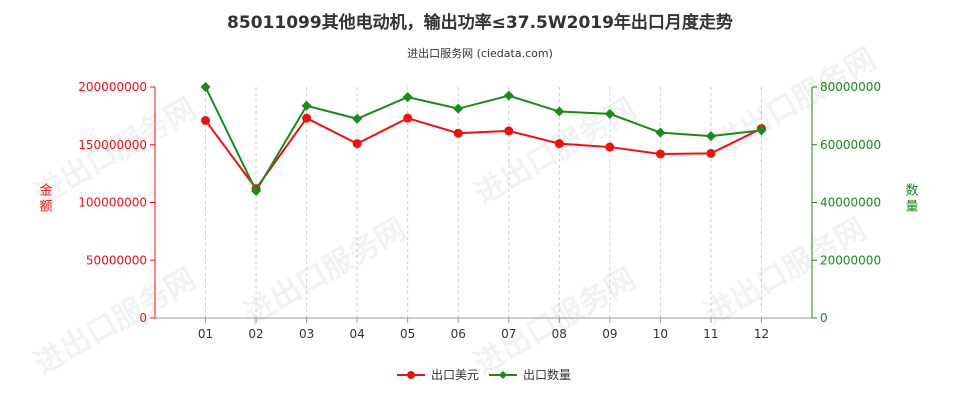 The width and height of the screenshot is (960, 400). Describe the element at coordinates (255, 334) in the screenshot. I see `x-tick-label: 02` at that location.